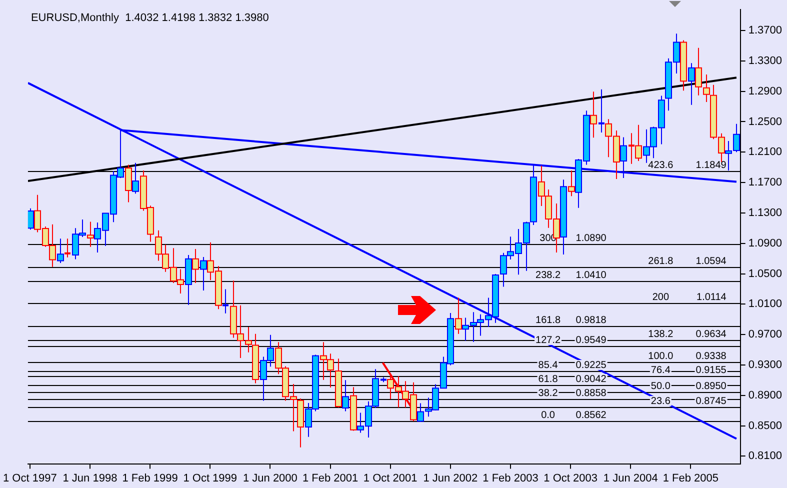  What do you see at coordinates (765, 365) in the screenshot?
I see `y-tick-label: 0.9300` at bounding box center [765, 365].